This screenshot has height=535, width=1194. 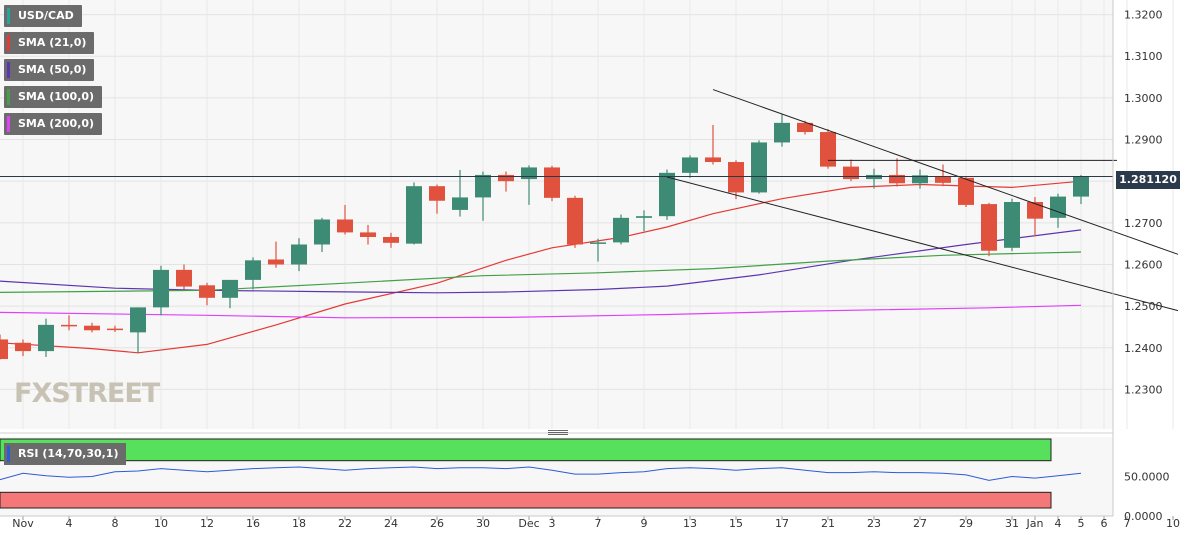 What do you see at coordinates (1104, 523) in the screenshot?
I see `x-tick-label: 6` at bounding box center [1104, 523].